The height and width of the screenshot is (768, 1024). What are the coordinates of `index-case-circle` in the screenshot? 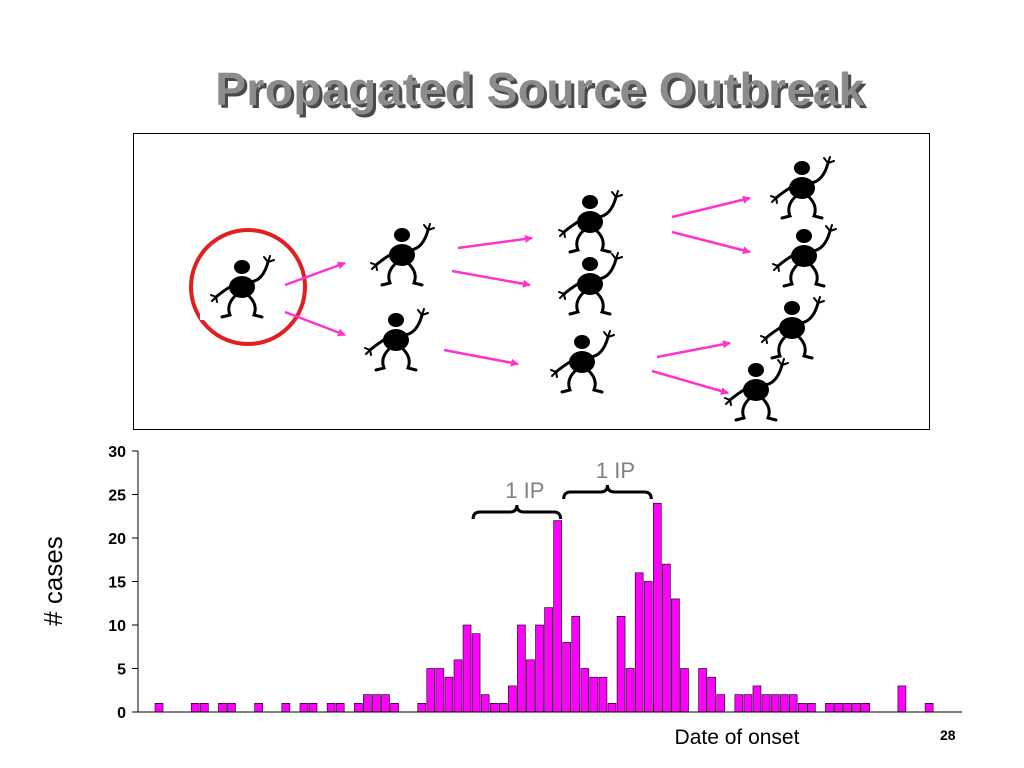 It's located at (248, 287).